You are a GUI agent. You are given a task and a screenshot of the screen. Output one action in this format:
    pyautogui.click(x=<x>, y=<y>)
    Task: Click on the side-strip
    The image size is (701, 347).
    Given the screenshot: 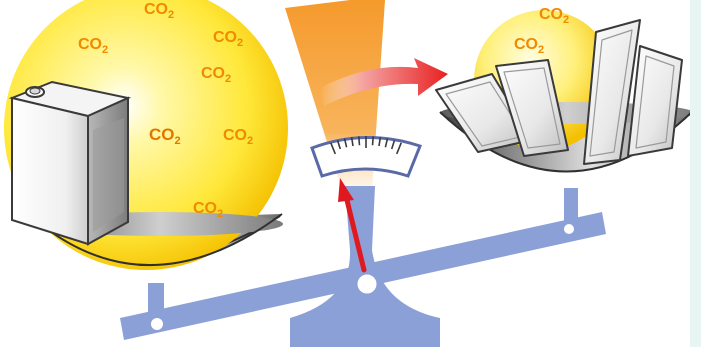 What is the action you would take?
    pyautogui.click(x=695, y=173)
    